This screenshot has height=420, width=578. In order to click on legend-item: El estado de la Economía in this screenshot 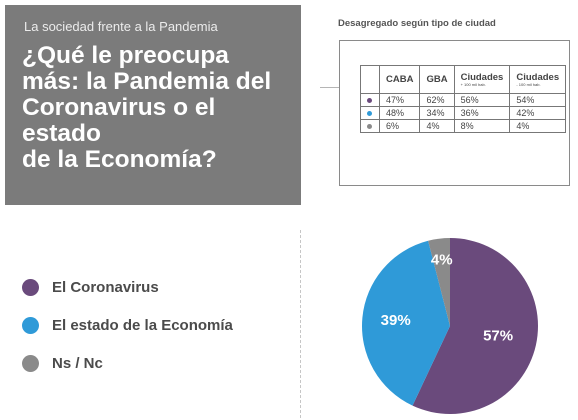, I will do `click(127, 325)`.